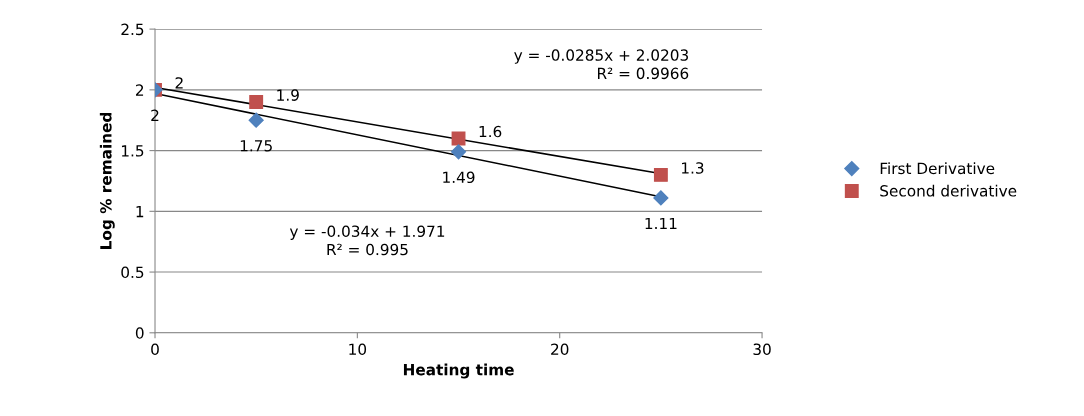 The image size is (1084, 416). Describe the element at coordinates (140, 211) in the screenshot. I see `y-tick-label: 1` at that location.